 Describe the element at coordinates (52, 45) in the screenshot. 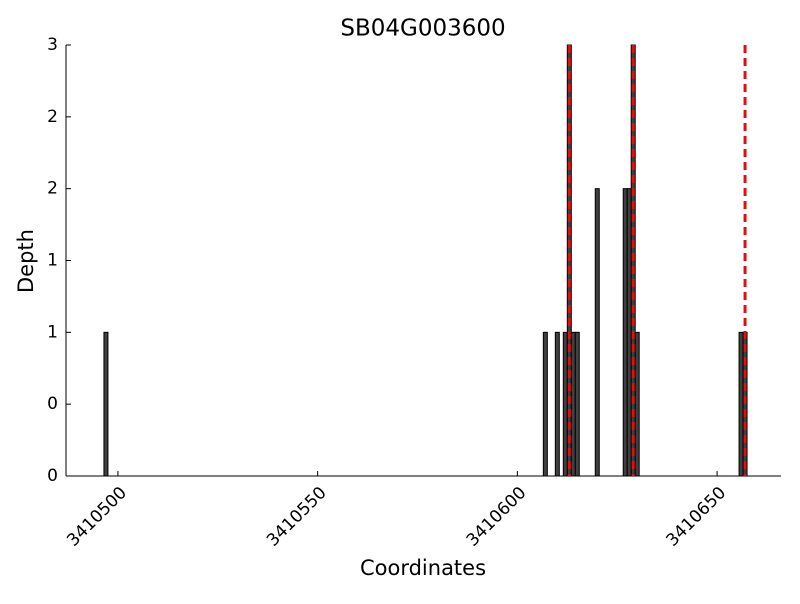

I see `y-tick-label: 3` at that location.